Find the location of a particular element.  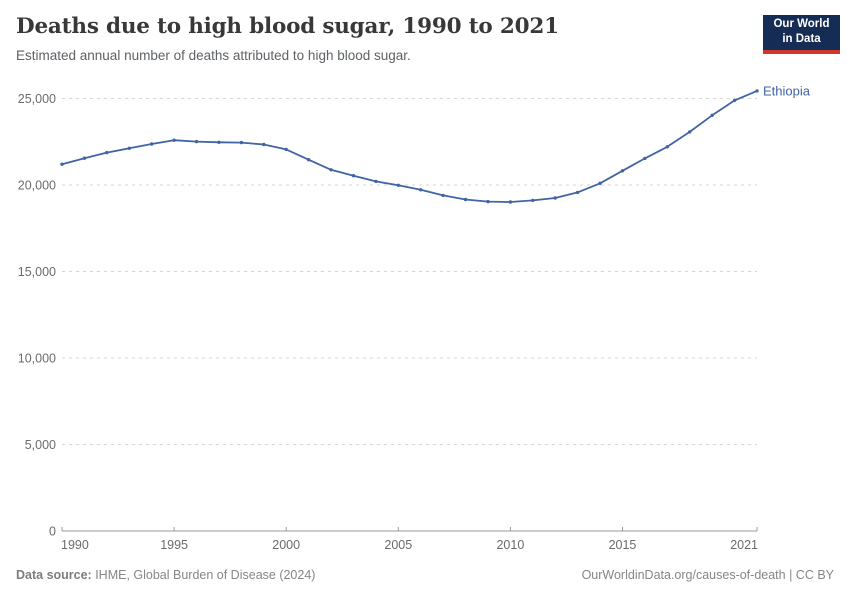

entity-label-ethiopia: Ethiopia is located at coordinates (787, 90).